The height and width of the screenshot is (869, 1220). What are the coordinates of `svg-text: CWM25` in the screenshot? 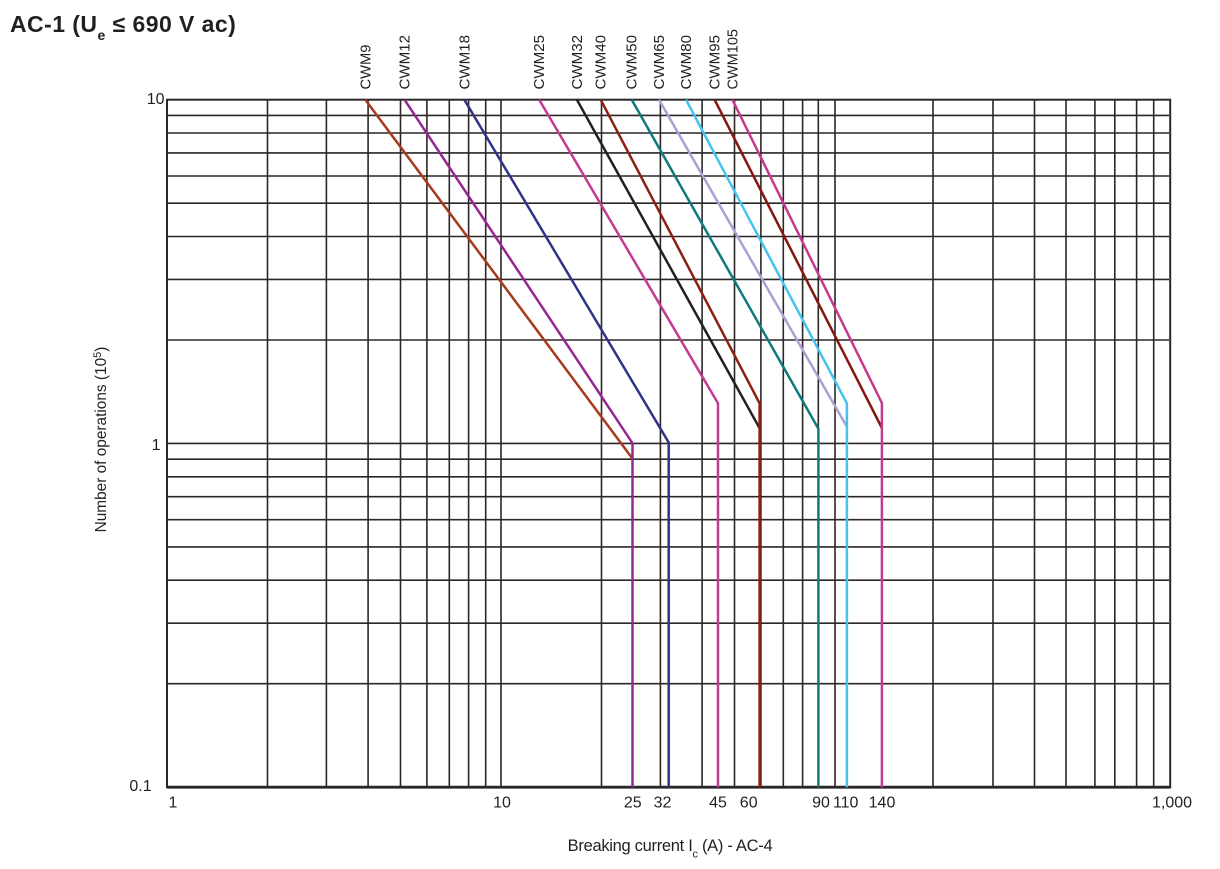 It's located at (539, 62).